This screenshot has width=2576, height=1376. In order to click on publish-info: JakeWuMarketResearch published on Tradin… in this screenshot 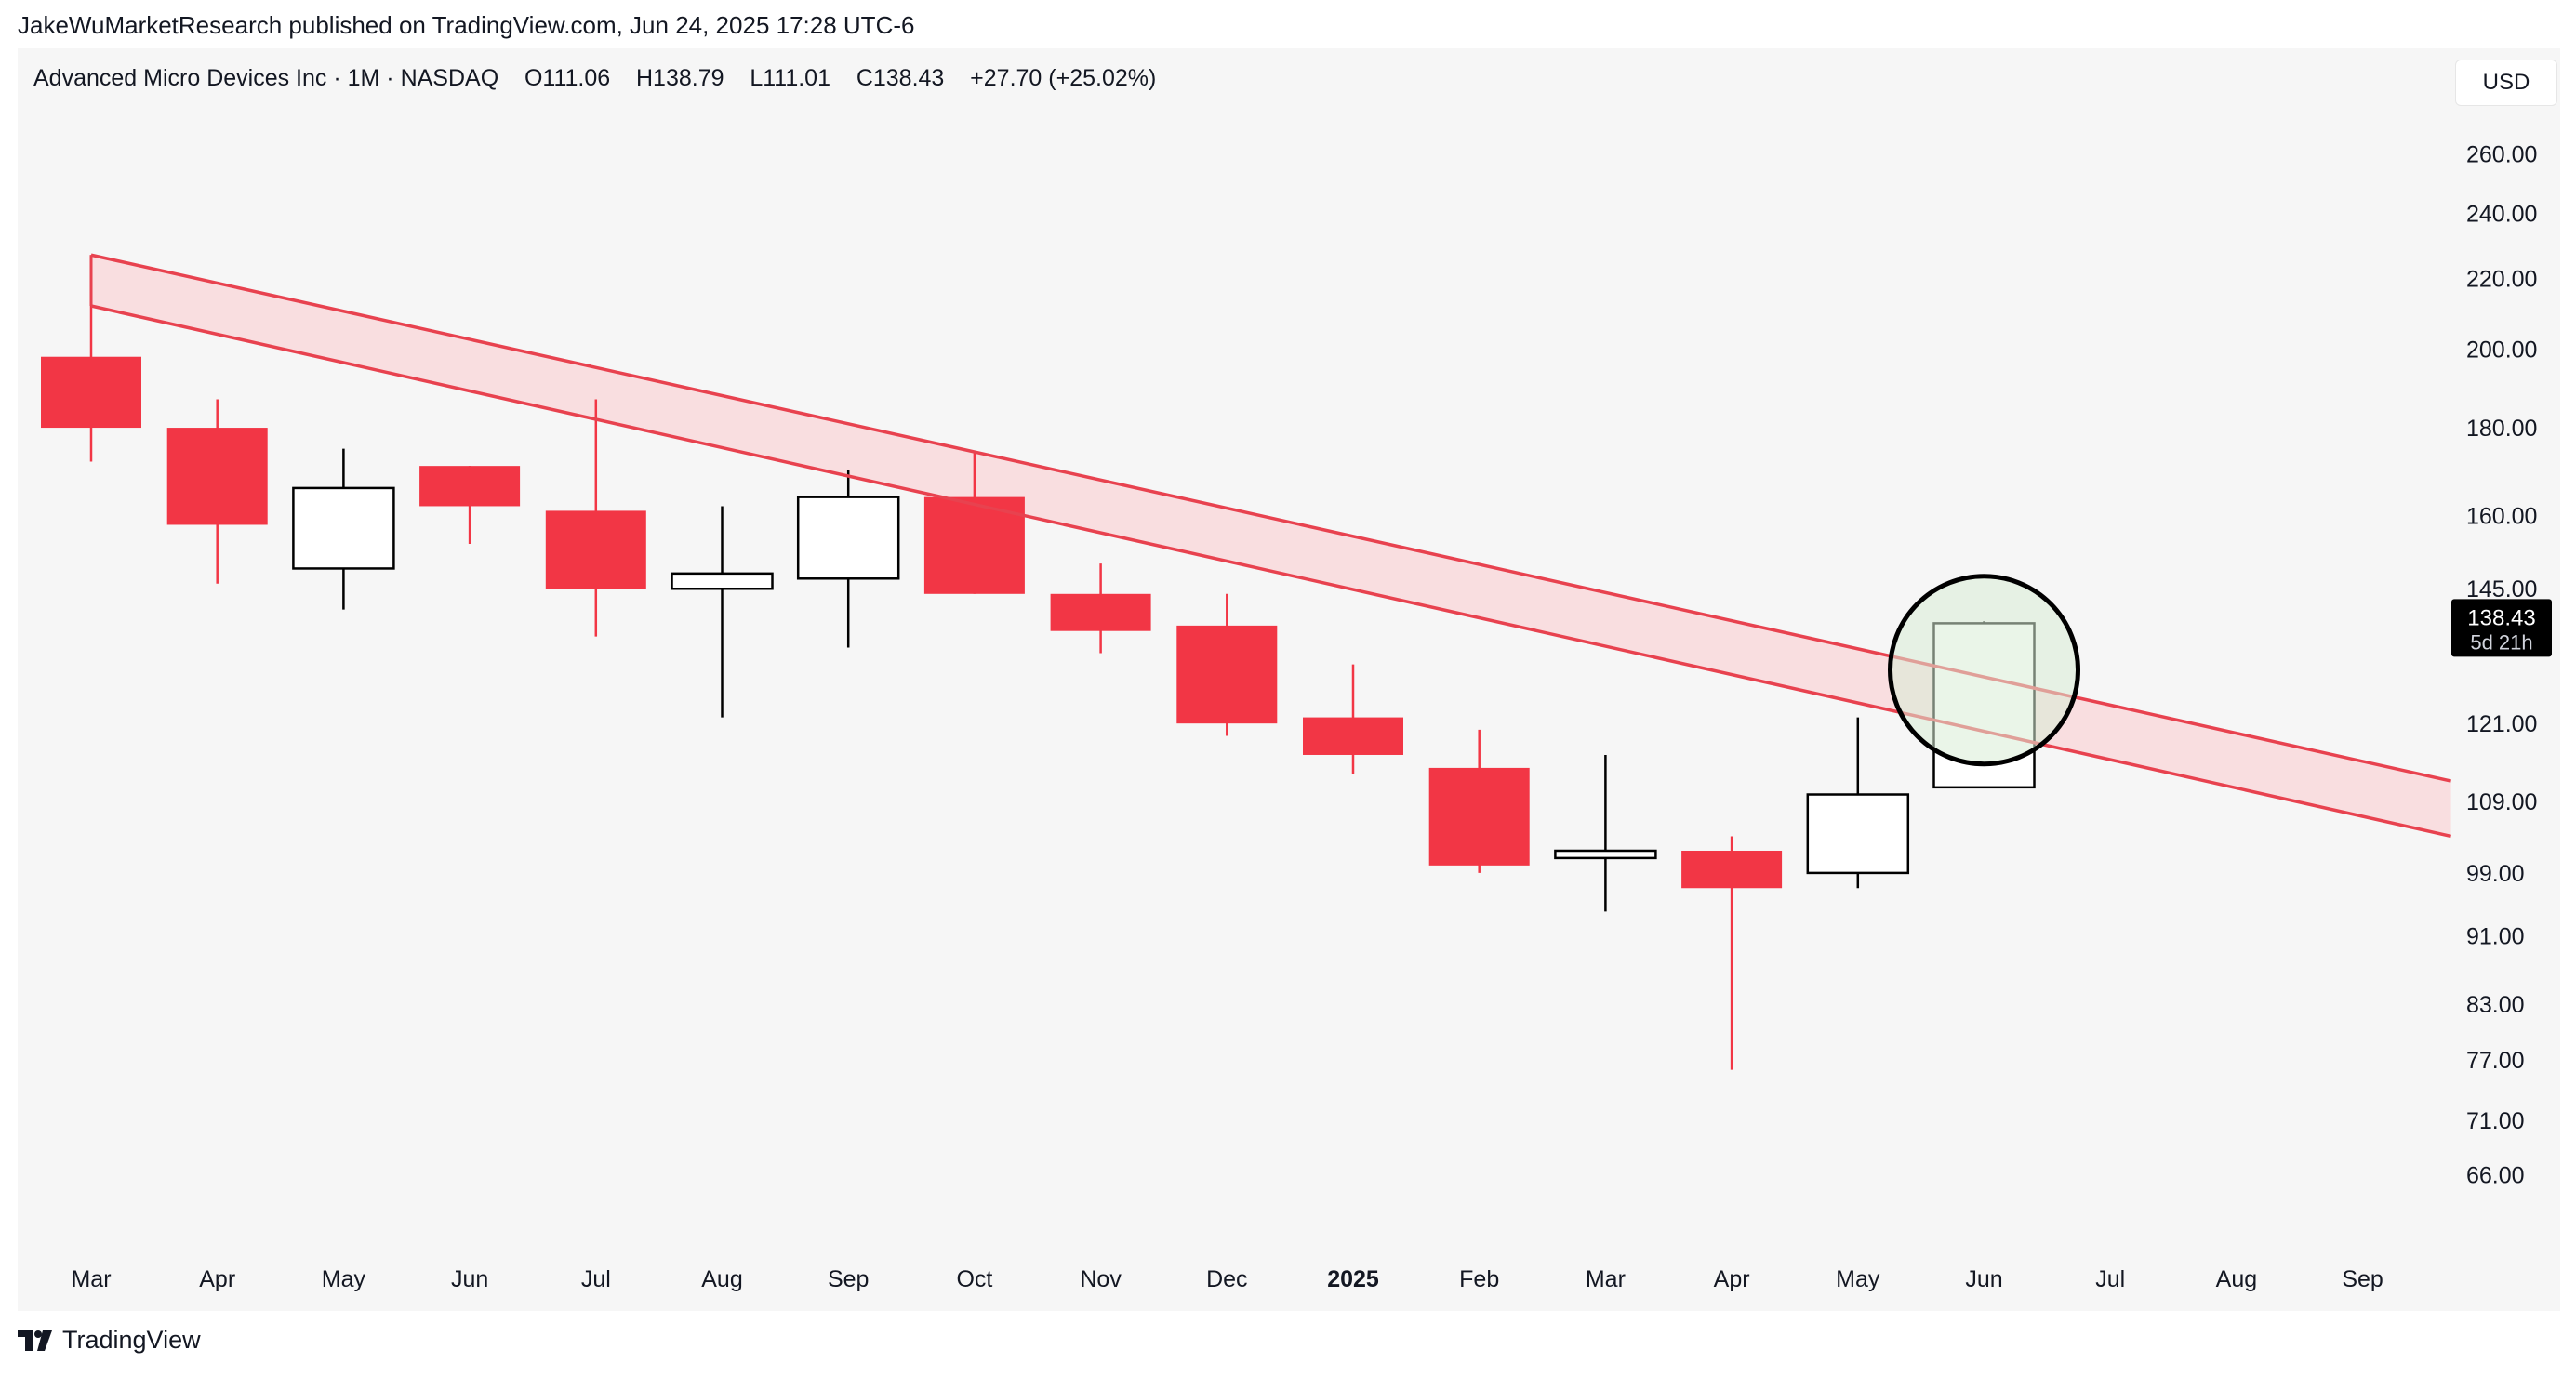, I will do `click(466, 25)`.